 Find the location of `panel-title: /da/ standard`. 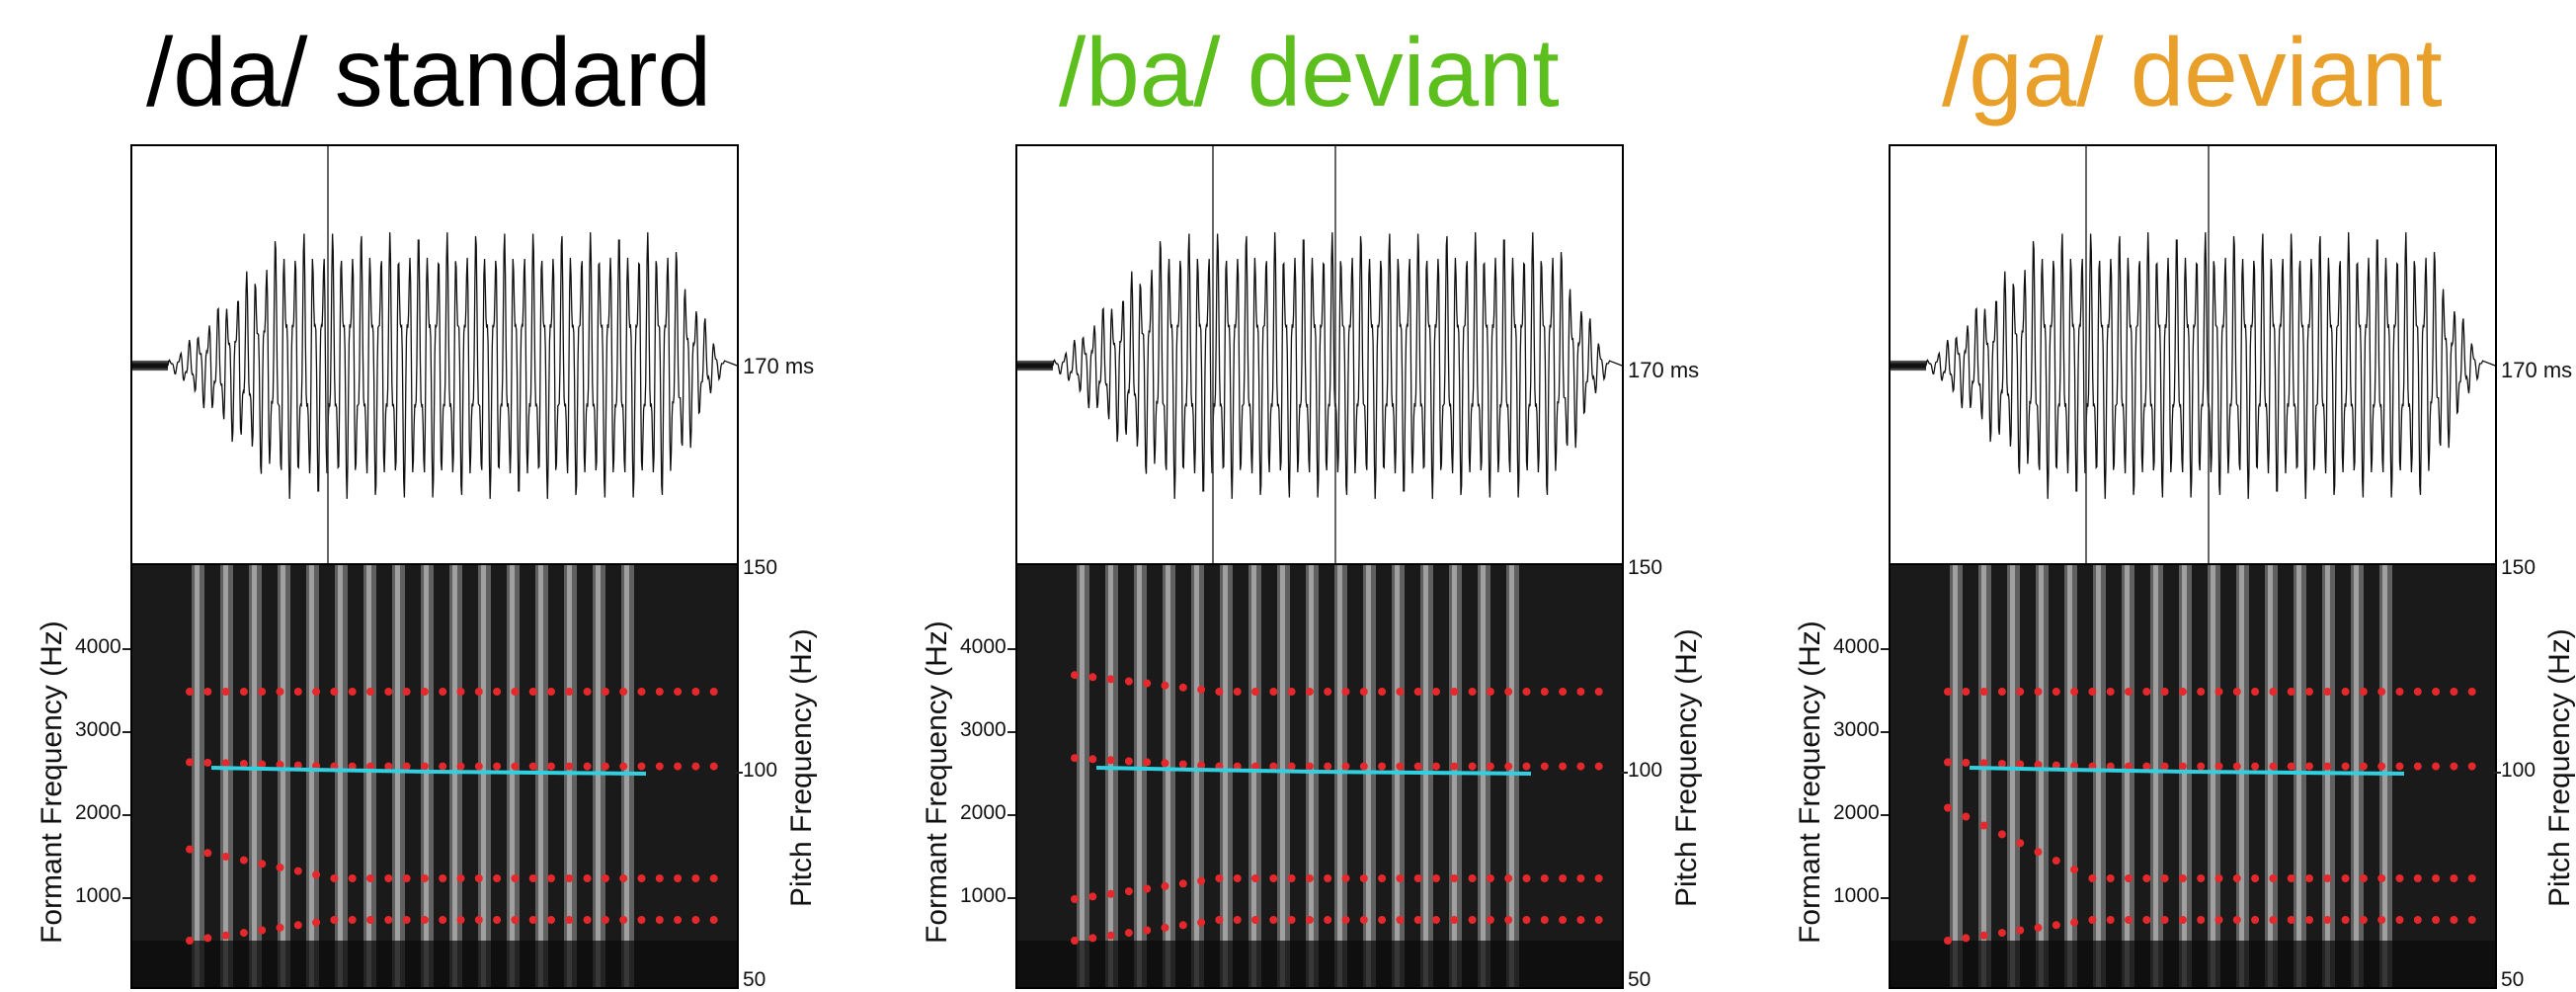

panel-title: /da/ standard is located at coordinates (429, 72).